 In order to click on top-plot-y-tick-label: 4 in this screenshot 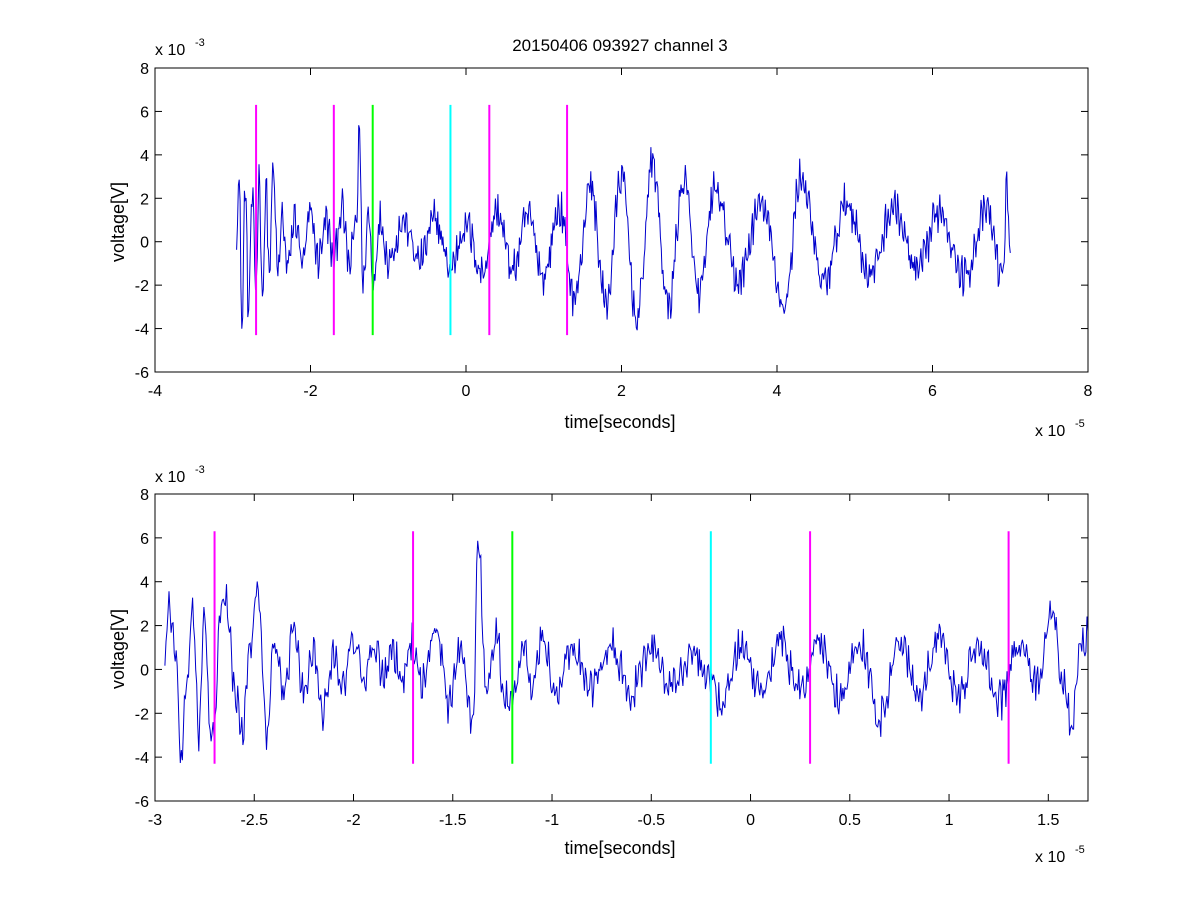, I will do `click(144, 156)`.